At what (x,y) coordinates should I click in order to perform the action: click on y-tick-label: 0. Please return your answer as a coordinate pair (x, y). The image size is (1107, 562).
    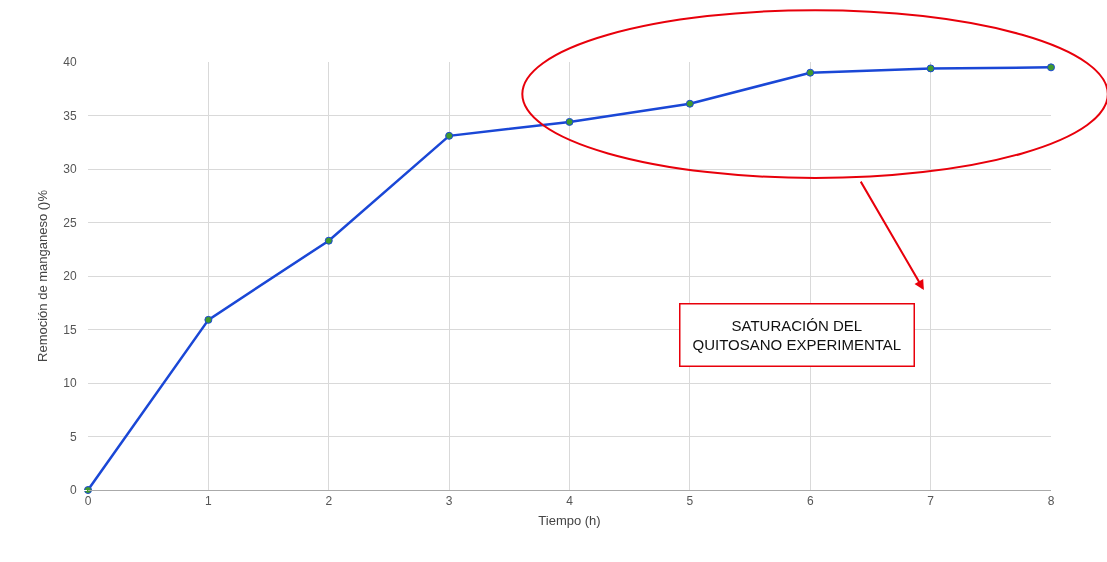
    Looking at the image, I should click on (73, 490).